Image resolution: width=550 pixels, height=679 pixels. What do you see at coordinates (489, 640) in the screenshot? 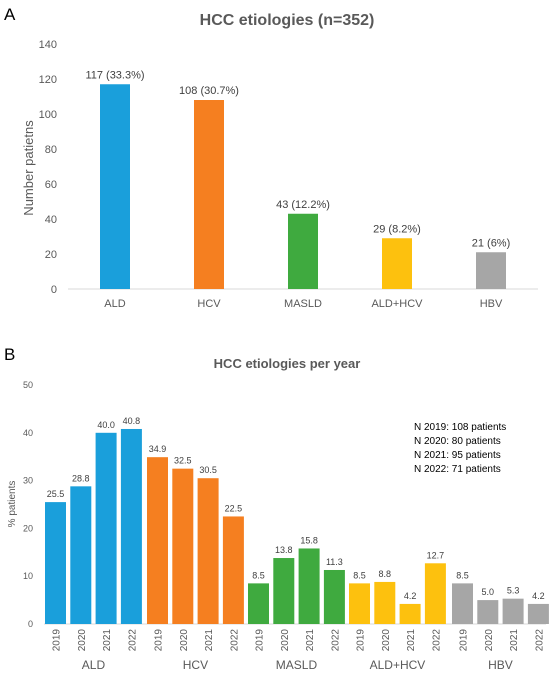
I see `panel-b-x-tick-hbv-2020: 2020` at bounding box center [489, 640].